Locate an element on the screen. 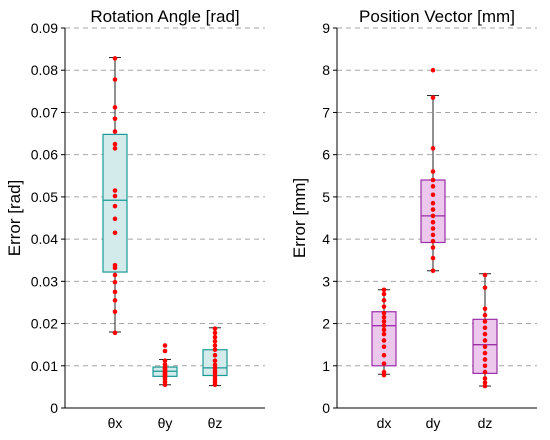  rotation-y-tick-label: 0.04 is located at coordinates (44, 239).